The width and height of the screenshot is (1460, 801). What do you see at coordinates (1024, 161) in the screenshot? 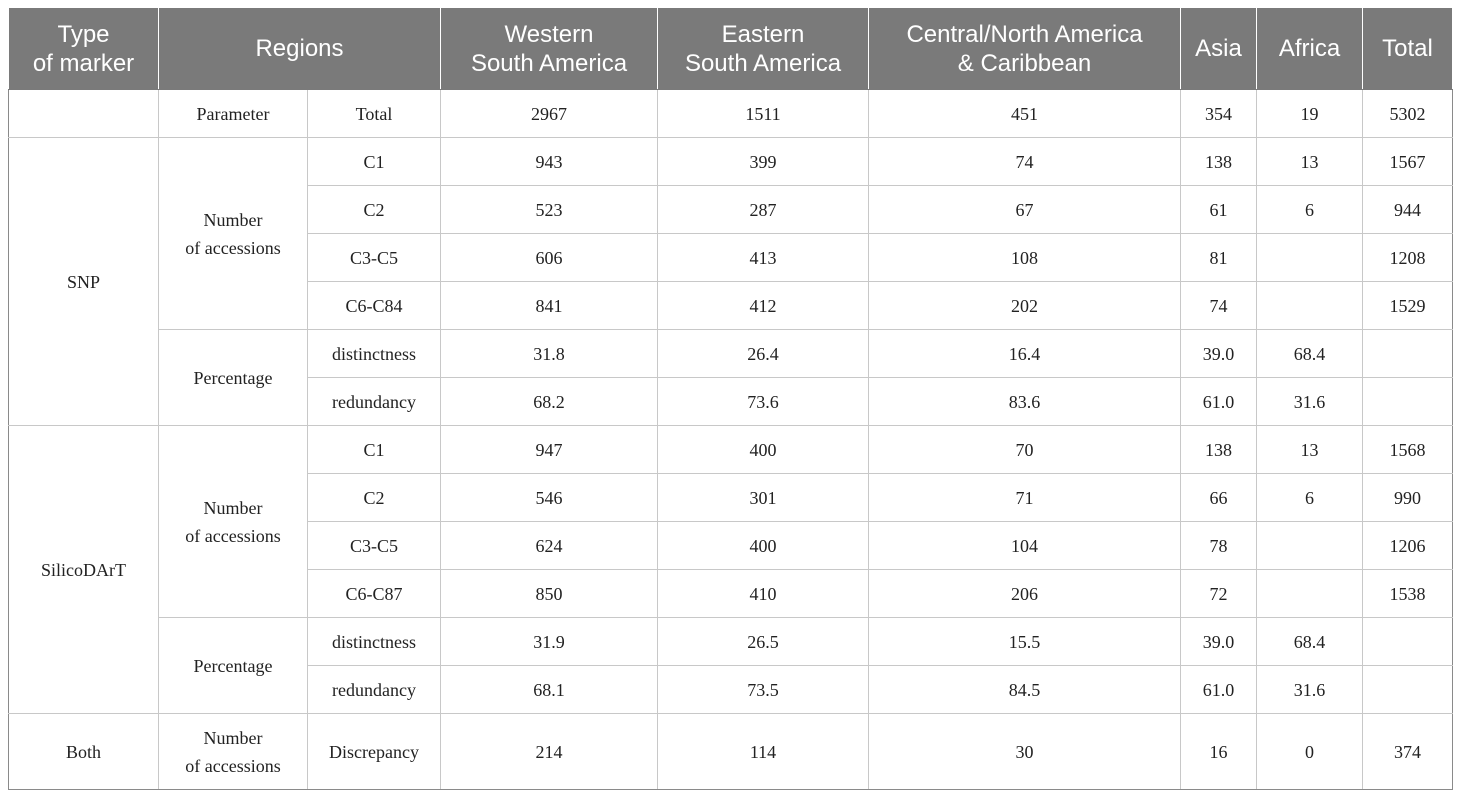
I see `cell-central-north-america-caribbean: 74` at bounding box center [1024, 161].